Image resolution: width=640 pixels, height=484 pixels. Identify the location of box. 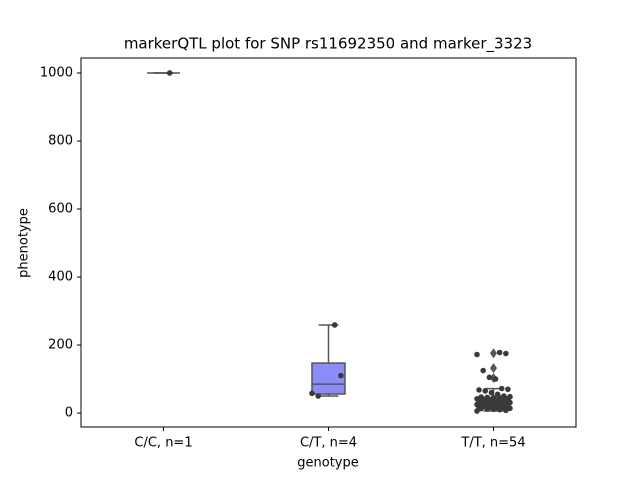
(328, 378).